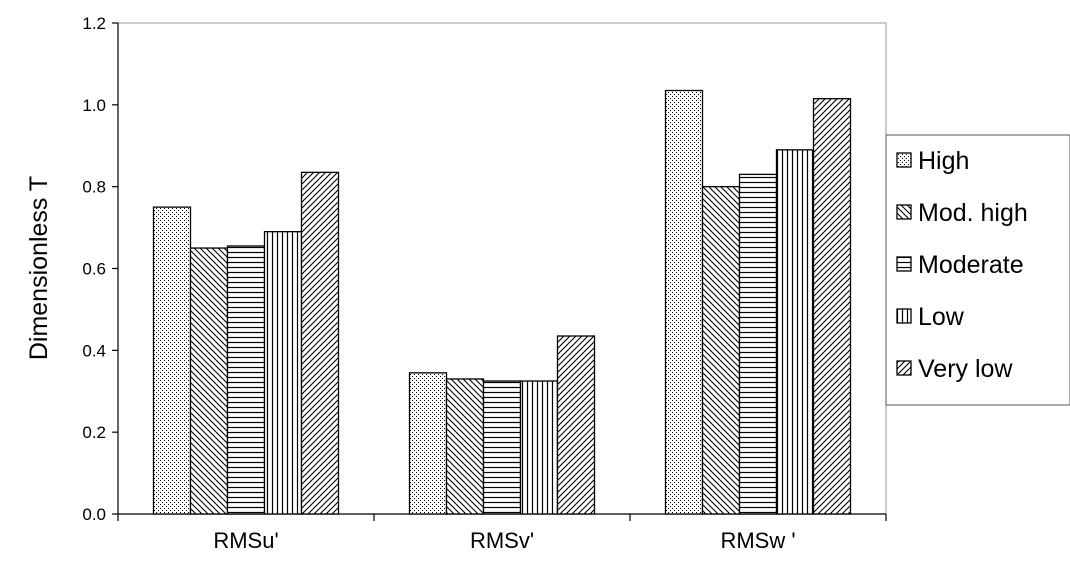  I want to click on y-tick-label: 1.0, so click(94, 105).